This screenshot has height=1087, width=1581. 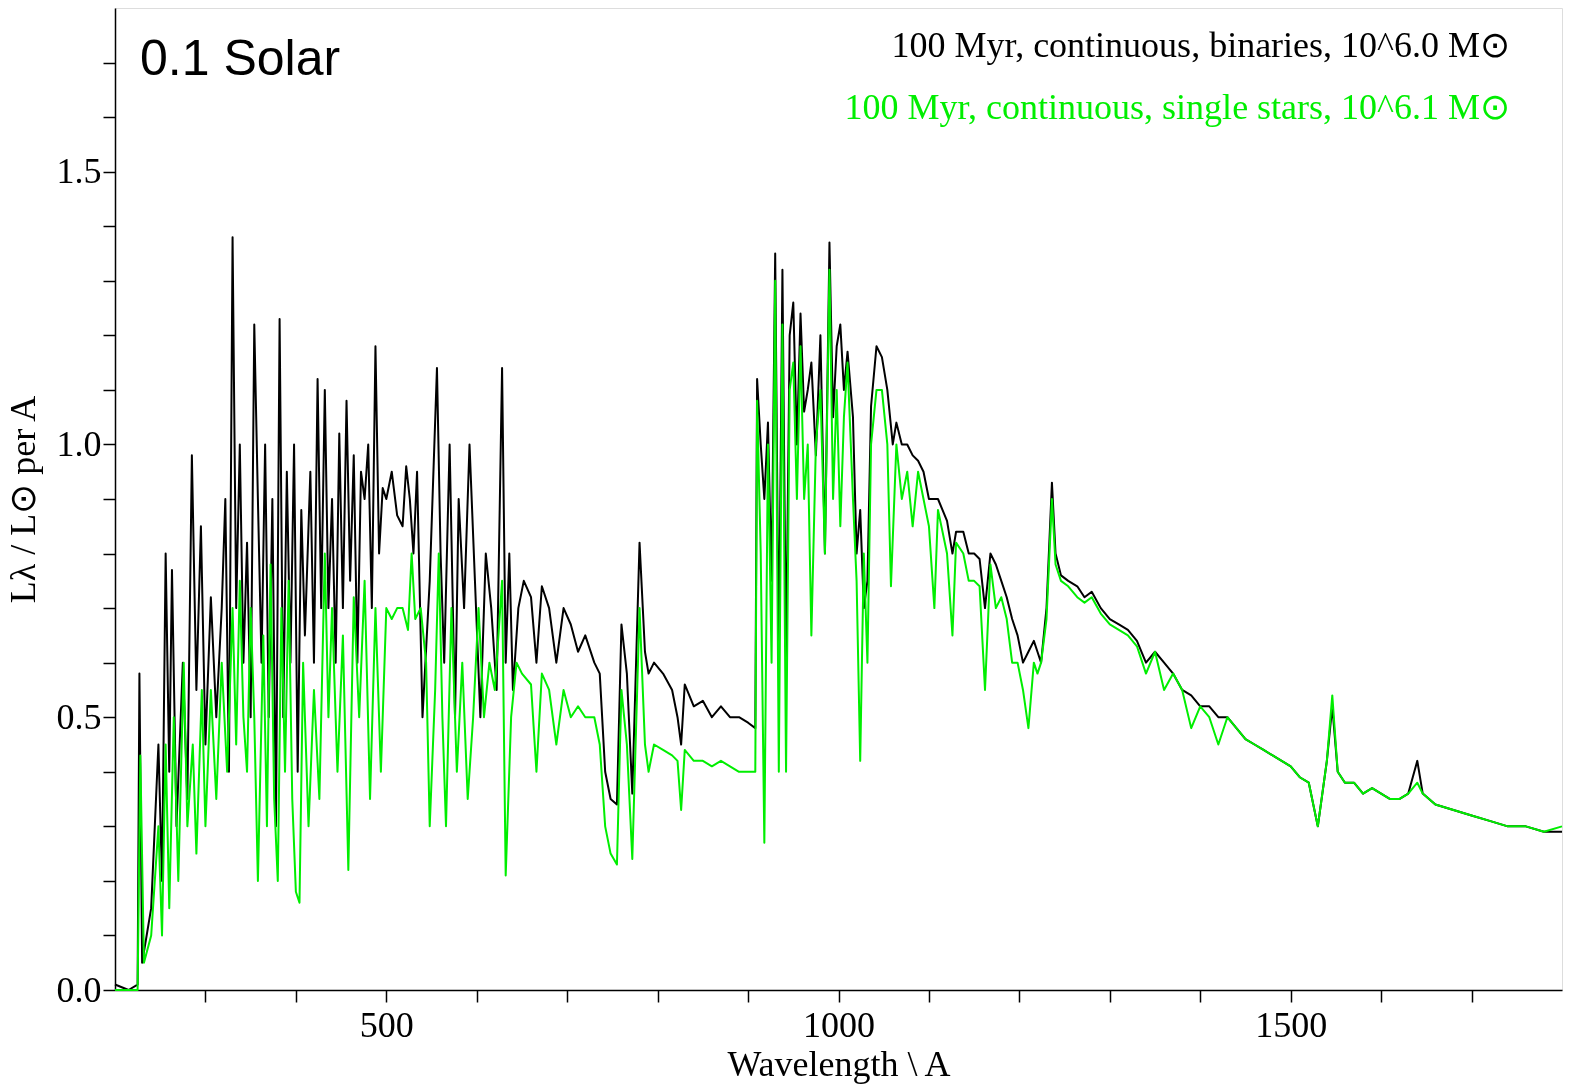 I want to click on annotation: 0.1 Solar, so click(x=240, y=58).